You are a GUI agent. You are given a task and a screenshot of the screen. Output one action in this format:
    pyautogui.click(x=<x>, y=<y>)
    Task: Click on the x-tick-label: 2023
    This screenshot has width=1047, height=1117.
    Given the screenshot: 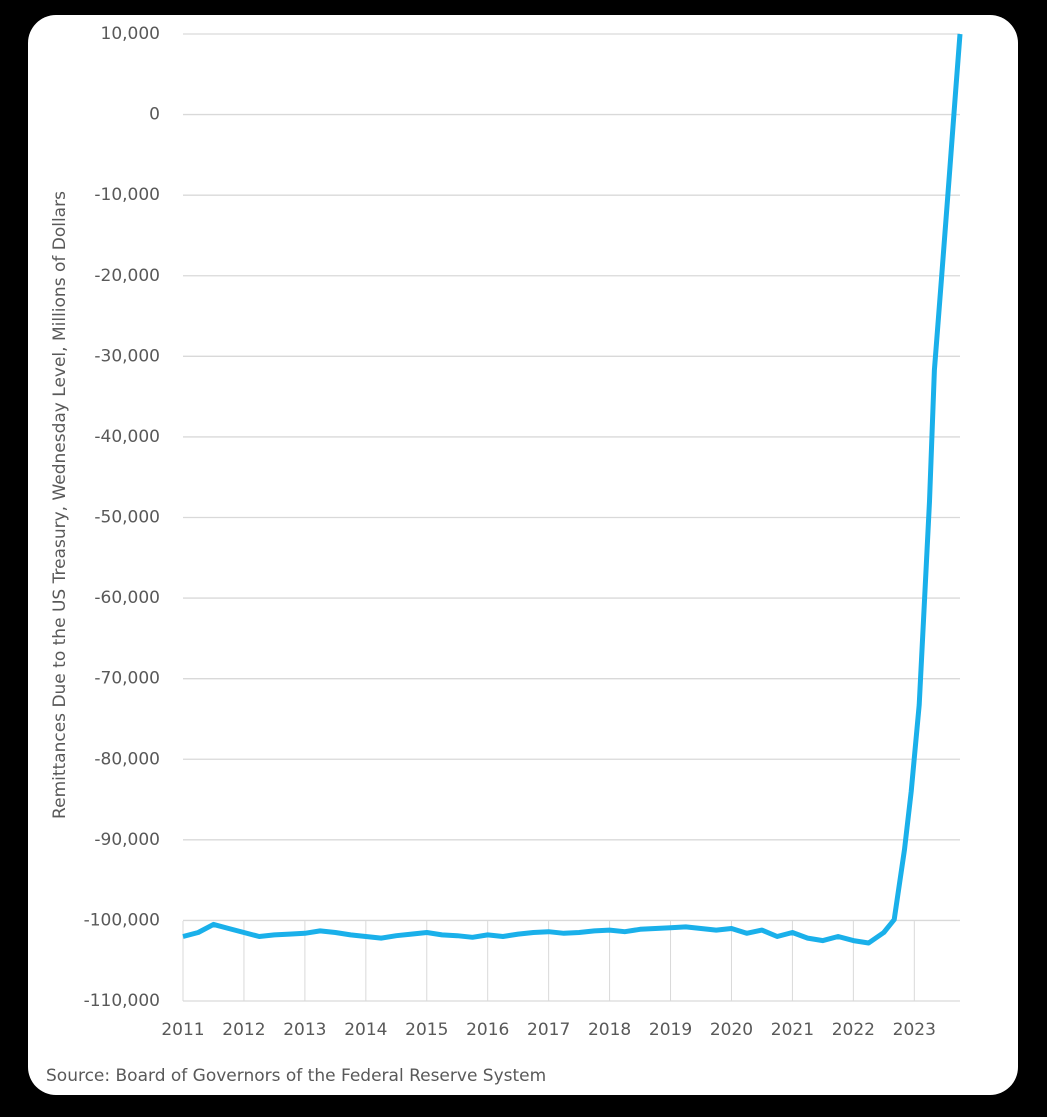 What is the action you would take?
    pyautogui.click(x=914, y=1030)
    